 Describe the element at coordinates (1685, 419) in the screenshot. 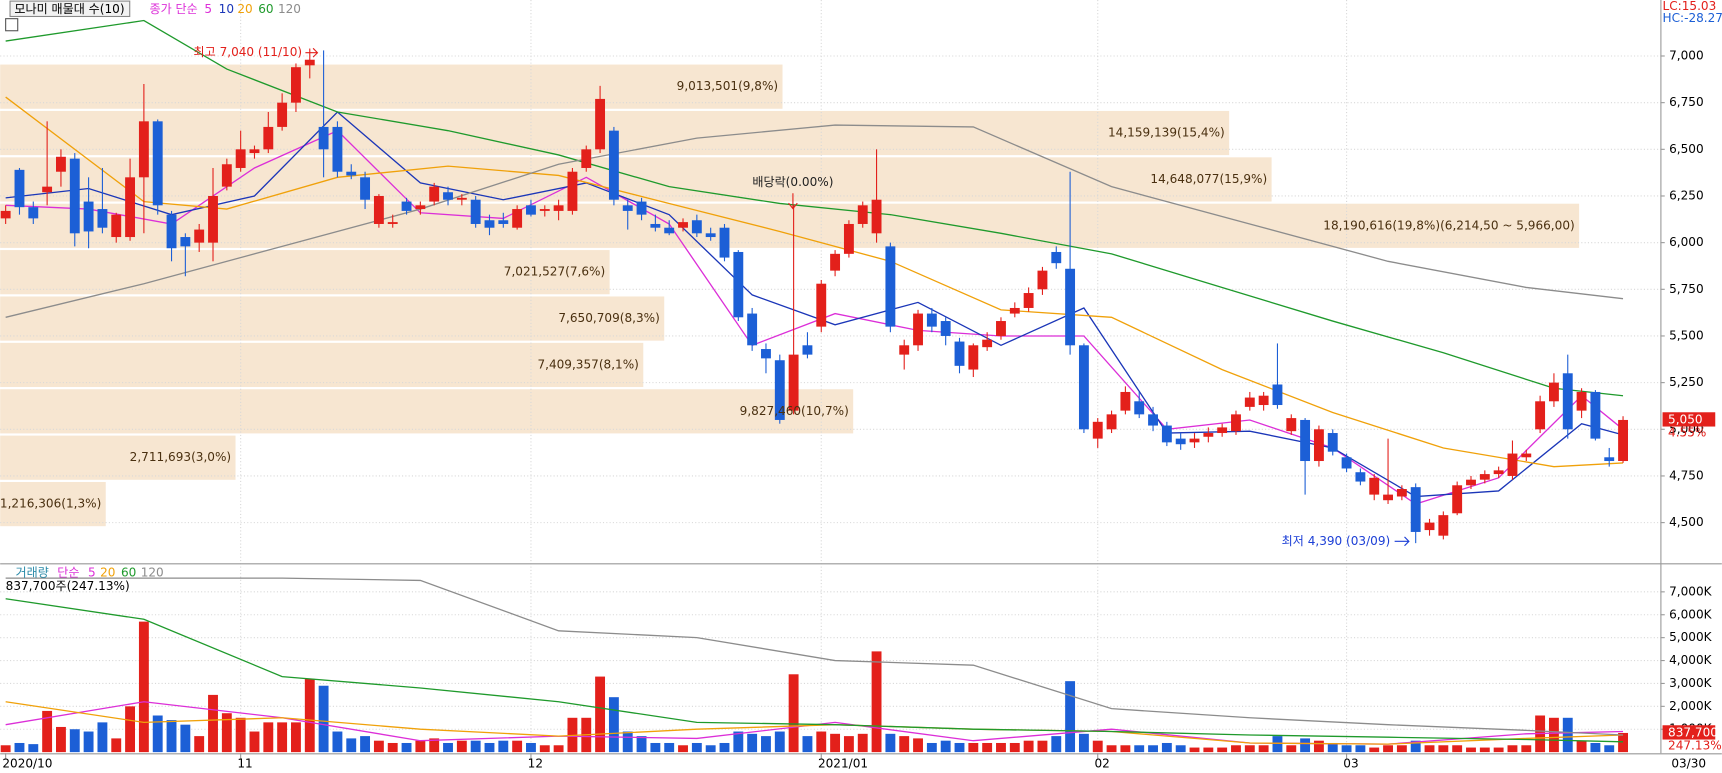

I see `price-tag-label: 5,050` at that location.